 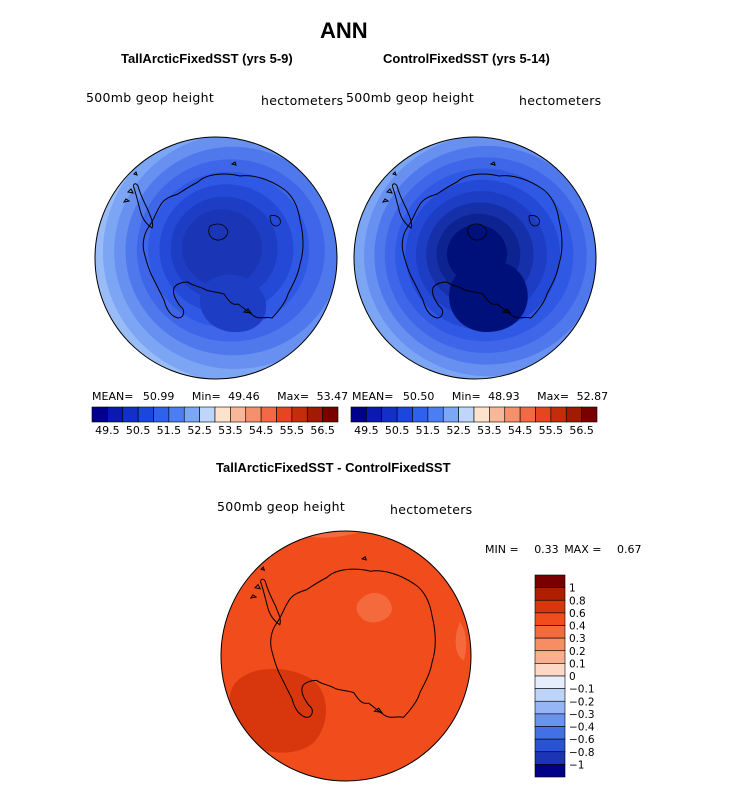 What do you see at coordinates (546, 549) in the screenshot?
I see `min-value-diff: 0.33` at bounding box center [546, 549].